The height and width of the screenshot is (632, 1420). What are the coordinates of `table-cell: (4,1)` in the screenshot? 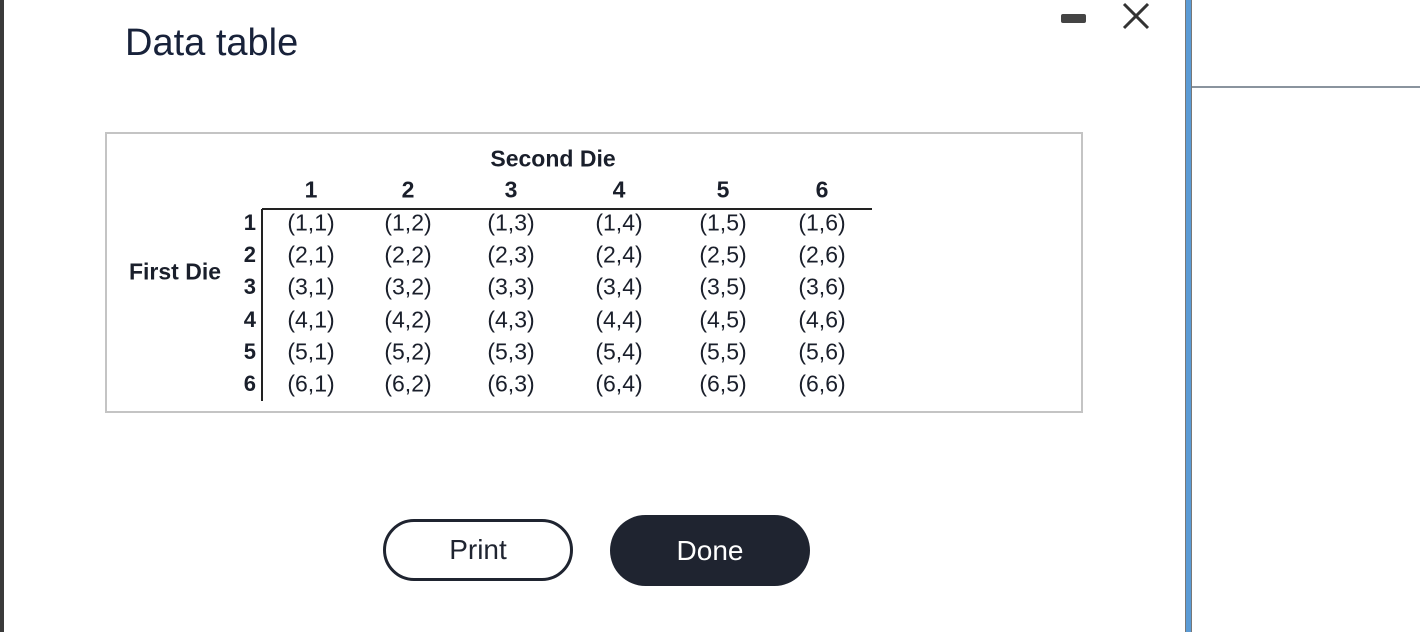 It's located at (311, 319).